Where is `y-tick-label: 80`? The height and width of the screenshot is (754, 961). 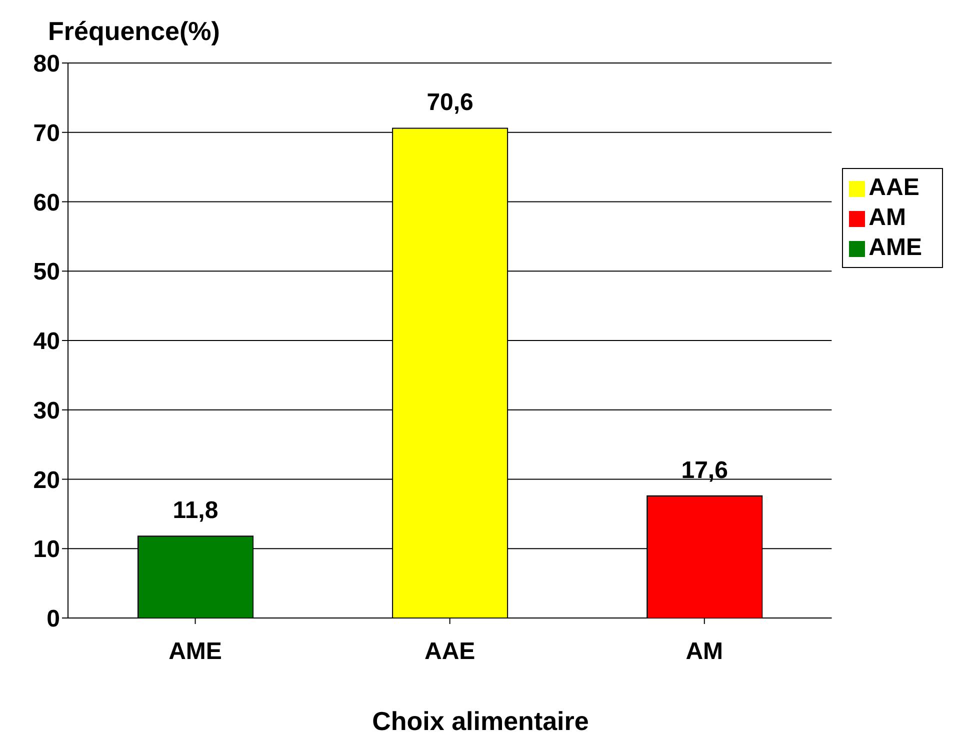
y-tick-label: 80 is located at coordinates (46, 64).